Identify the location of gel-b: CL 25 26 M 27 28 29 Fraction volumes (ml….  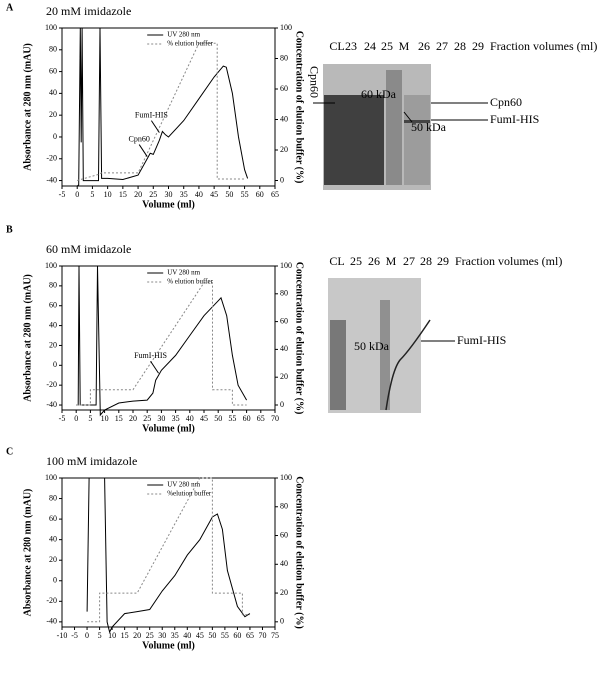
(445, 333).